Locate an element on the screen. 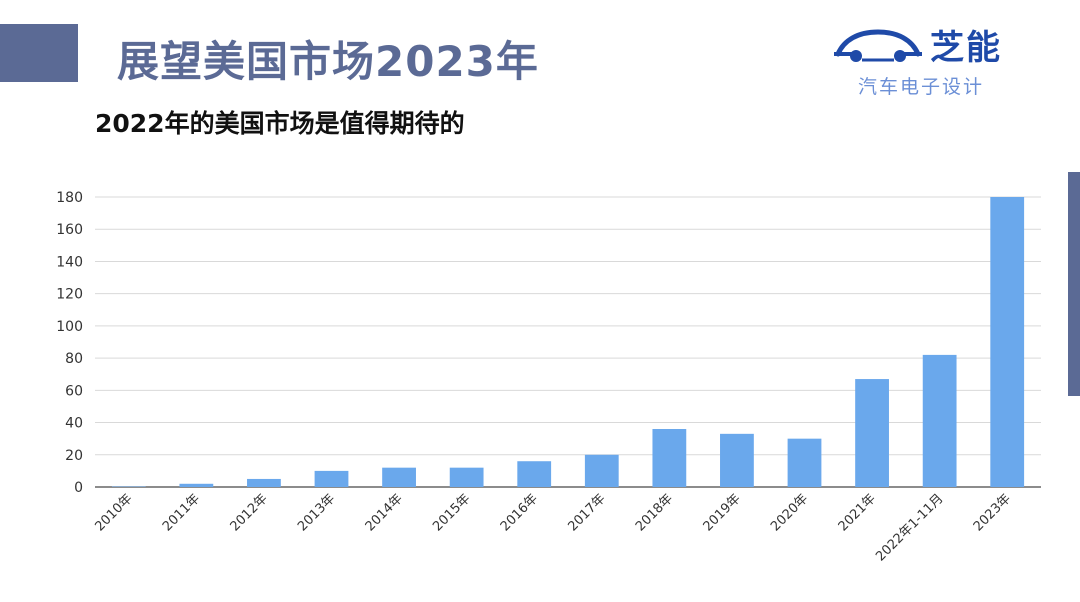 Image resolution: width=1080 pixels, height=602 pixels. x-tick-label: 2023年 is located at coordinates (992, 512).